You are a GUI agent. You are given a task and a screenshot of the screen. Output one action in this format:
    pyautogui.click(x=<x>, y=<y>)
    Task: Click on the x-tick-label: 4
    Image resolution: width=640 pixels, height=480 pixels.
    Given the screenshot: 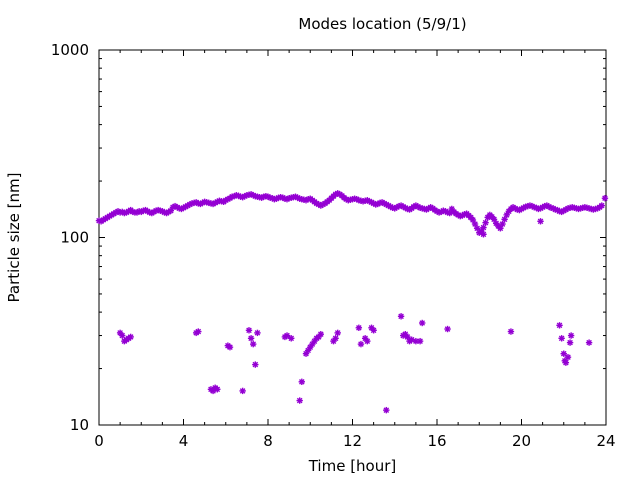 What is the action you would take?
    pyautogui.click(x=184, y=441)
    